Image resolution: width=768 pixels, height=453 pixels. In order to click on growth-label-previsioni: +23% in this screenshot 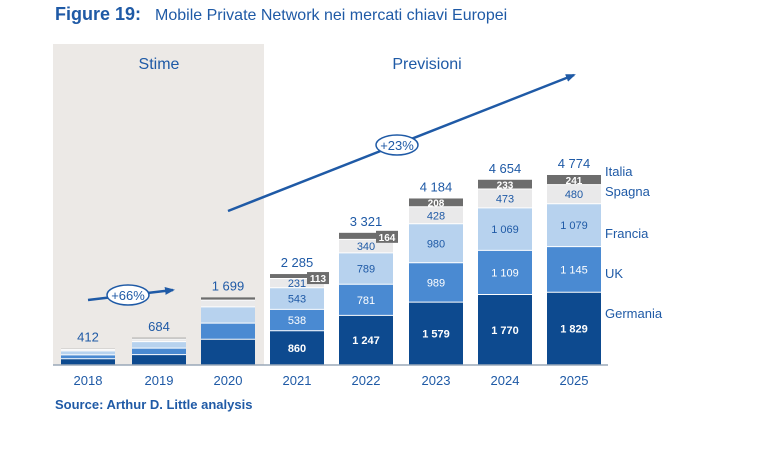, I will do `click(397, 145)`.